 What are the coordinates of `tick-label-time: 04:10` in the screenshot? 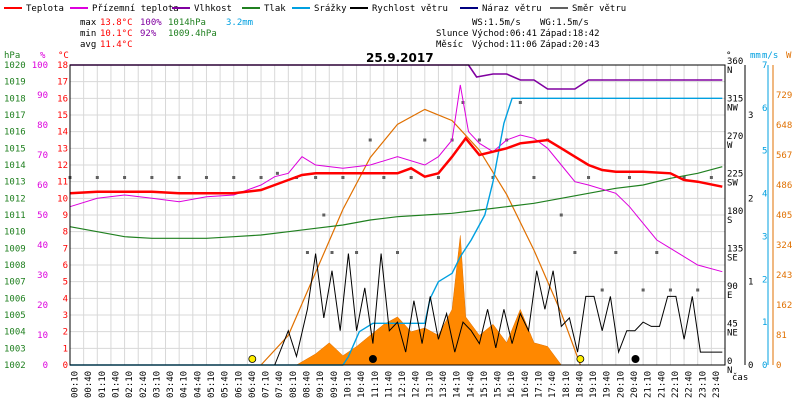 It's located at (185, 384).